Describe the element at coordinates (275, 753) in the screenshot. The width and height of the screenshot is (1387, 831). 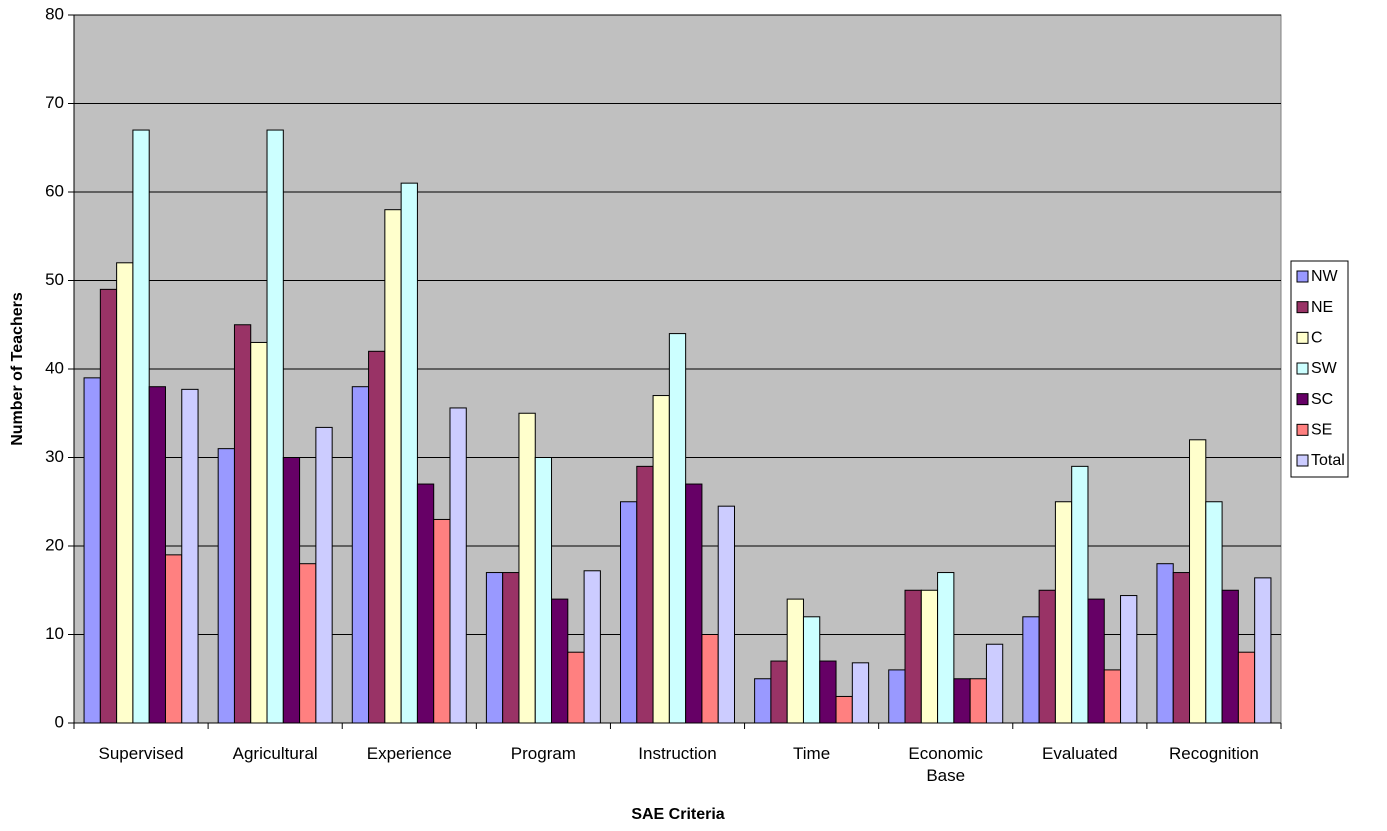
I see `x-tick-label: Agricultural` at that location.